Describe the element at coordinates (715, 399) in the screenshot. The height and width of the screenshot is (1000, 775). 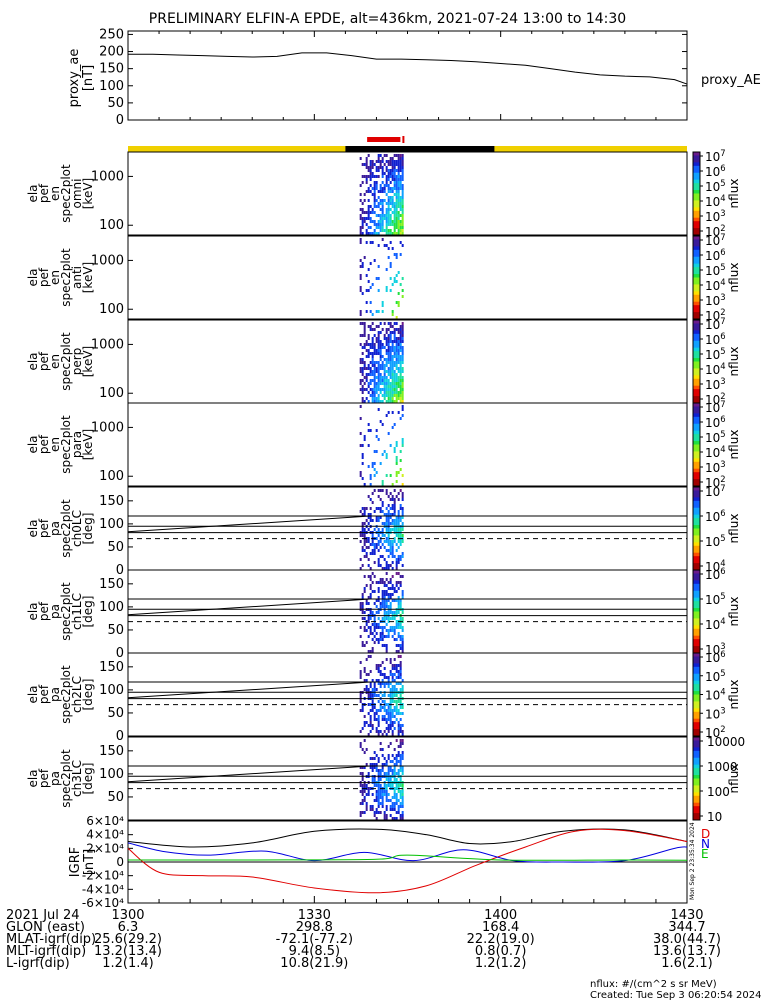
I see `colorbar-tick-label: 102` at that location.